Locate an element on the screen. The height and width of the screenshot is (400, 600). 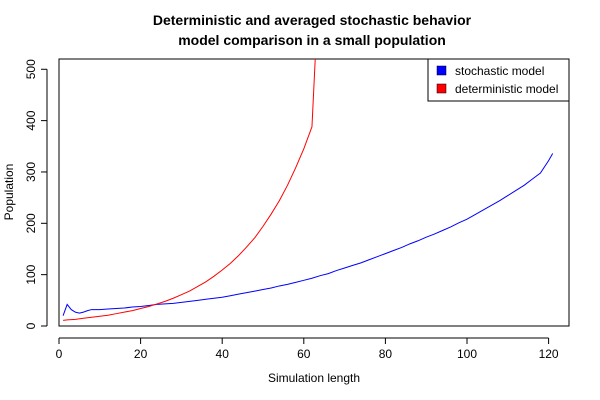
x-tick-label: 120 is located at coordinates (549, 354).